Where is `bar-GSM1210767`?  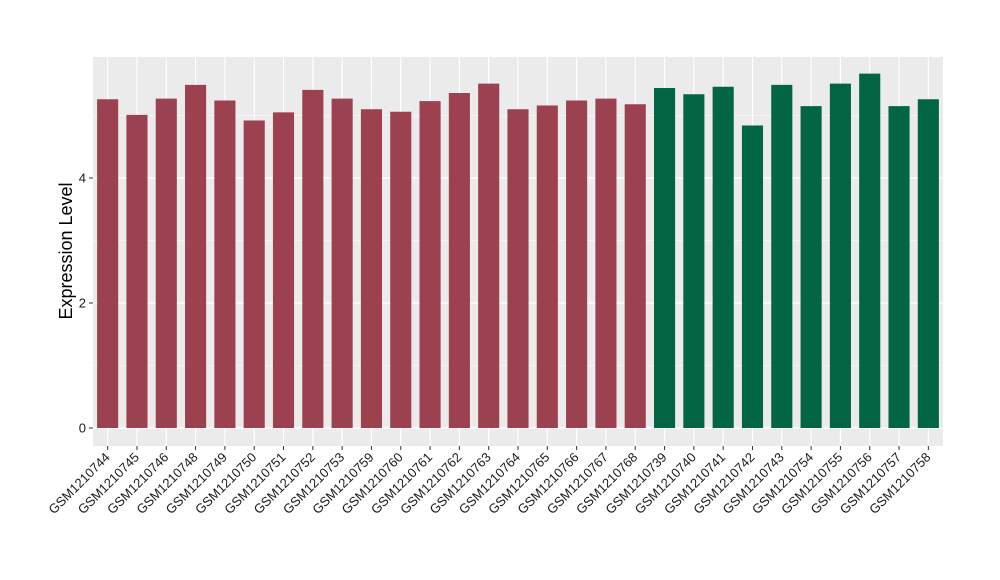 bar-GSM1210767 is located at coordinates (606, 263).